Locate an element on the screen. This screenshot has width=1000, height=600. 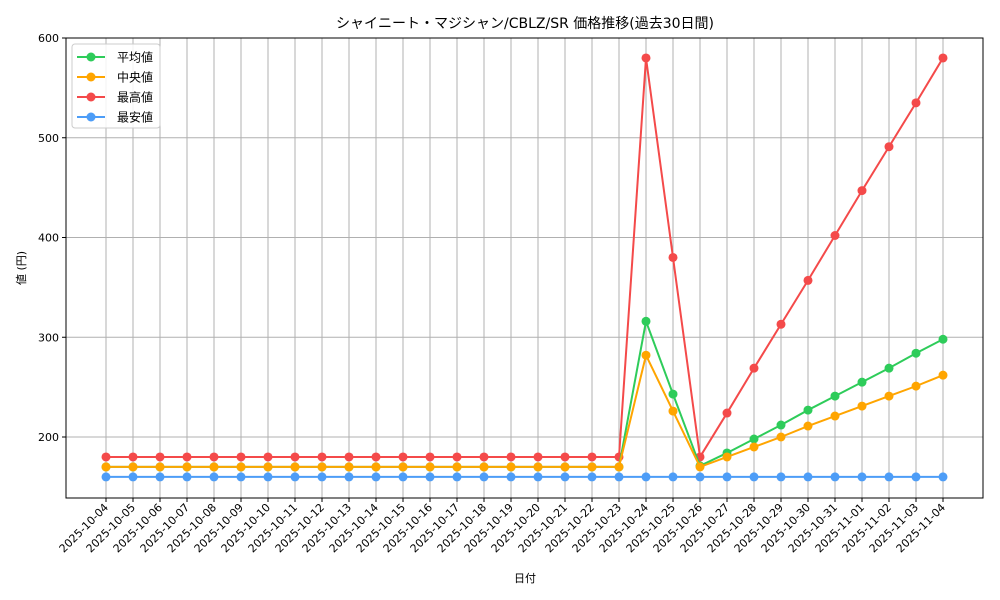
y-axis: 200 300 400 500 600 is located at coordinates (52, 238).